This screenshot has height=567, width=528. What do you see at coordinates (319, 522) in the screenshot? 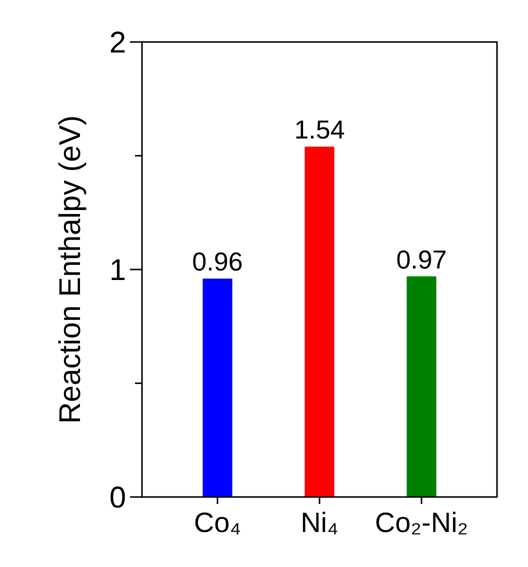
I see `x-tick-label: Ni₄` at bounding box center [319, 522].